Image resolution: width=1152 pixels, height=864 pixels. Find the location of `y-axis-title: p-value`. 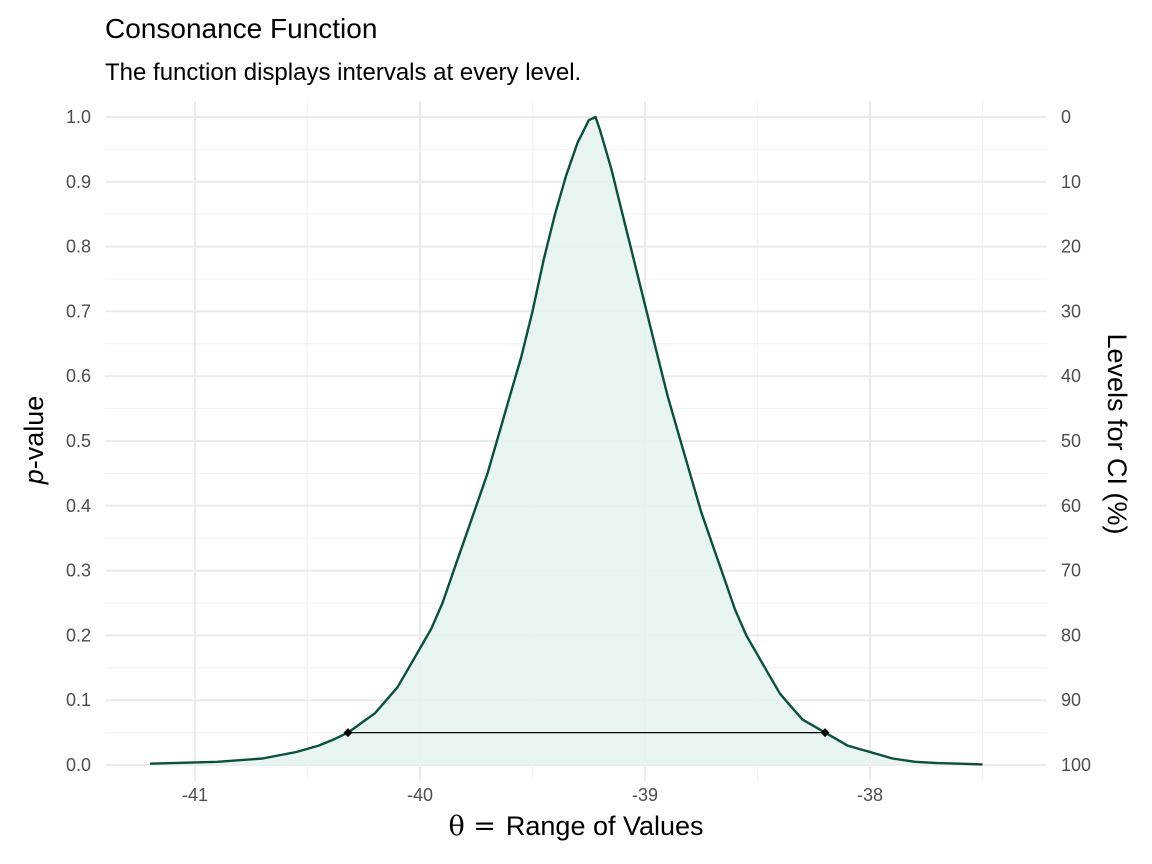

y-axis-title: p-value is located at coordinates (34, 441).